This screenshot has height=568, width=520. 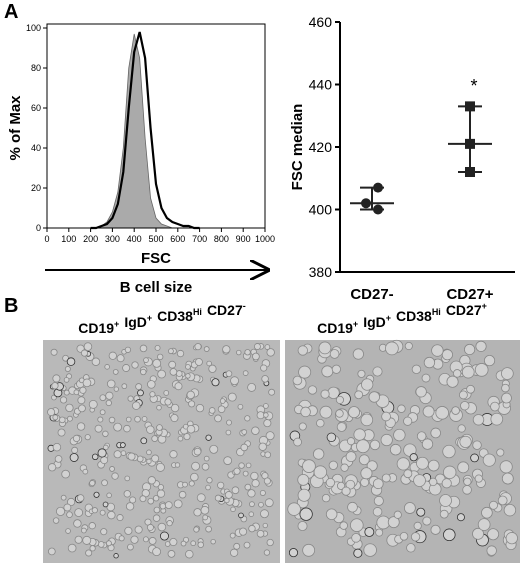 I want to click on y-tick-label: 60, so click(x=36, y=108).